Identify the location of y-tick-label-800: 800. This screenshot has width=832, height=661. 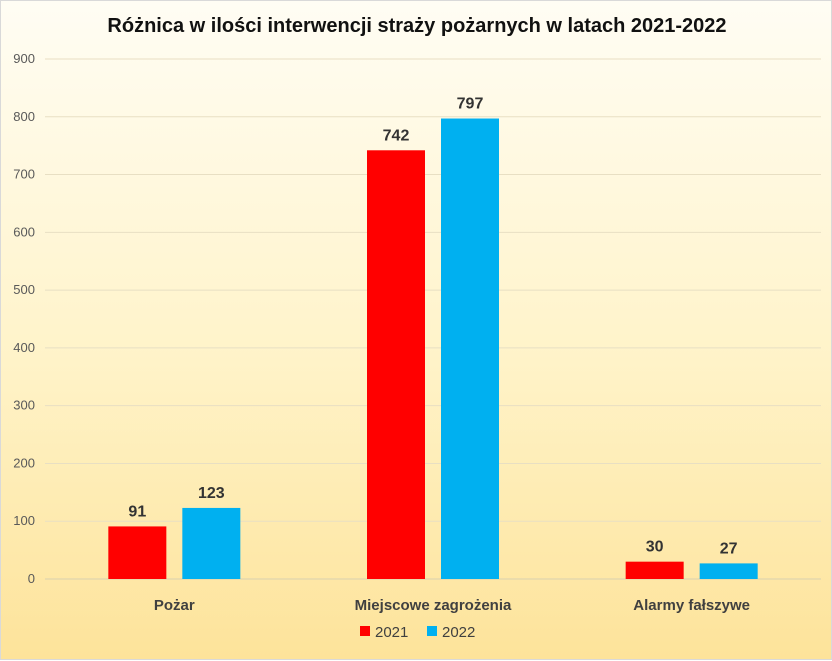
(24, 116).